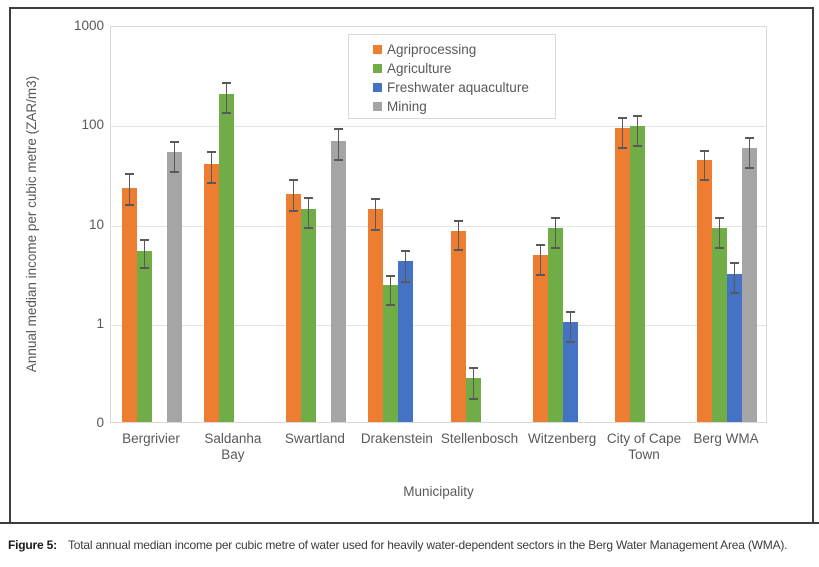 The image size is (819, 567). I want to click on error-bar-freshwater-aquaculture-witzenberg, so click(570, 326).